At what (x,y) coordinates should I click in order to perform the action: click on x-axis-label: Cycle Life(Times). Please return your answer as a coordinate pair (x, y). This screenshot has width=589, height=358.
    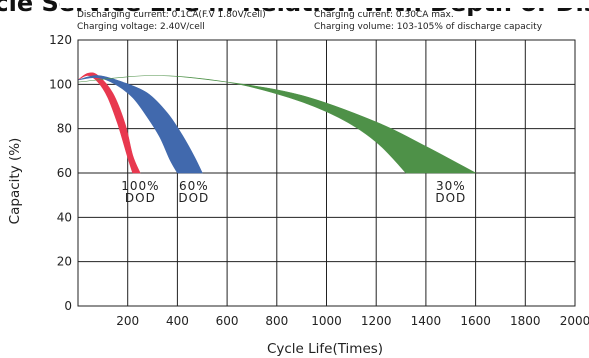
    Looking at the image, I should click on (325, 349).